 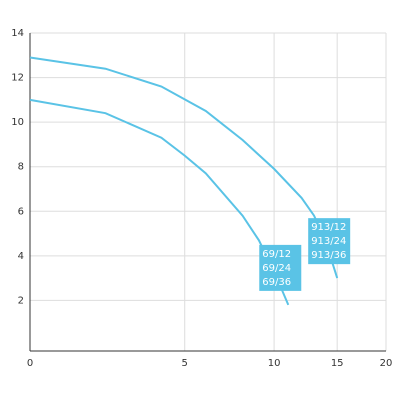 I want to click on series-label: 69/12, so click(x=276, y=254).